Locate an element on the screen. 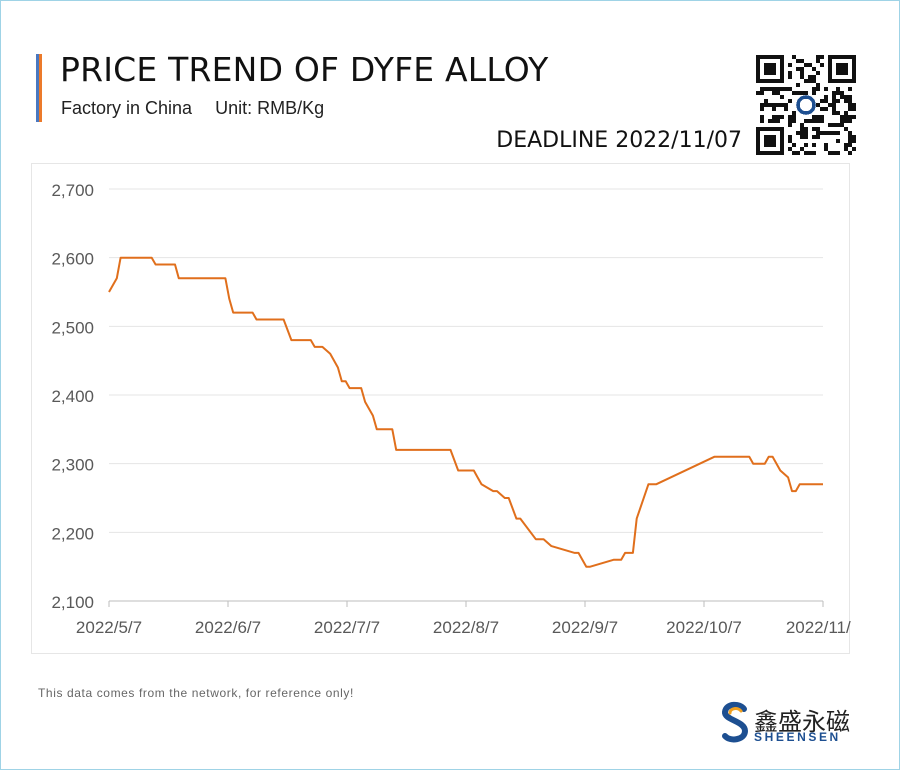 The height and width of the screenshot is (770, 900). deadline-label: DEADLINE 2022/11/07 is located at coordinates (619, 140).